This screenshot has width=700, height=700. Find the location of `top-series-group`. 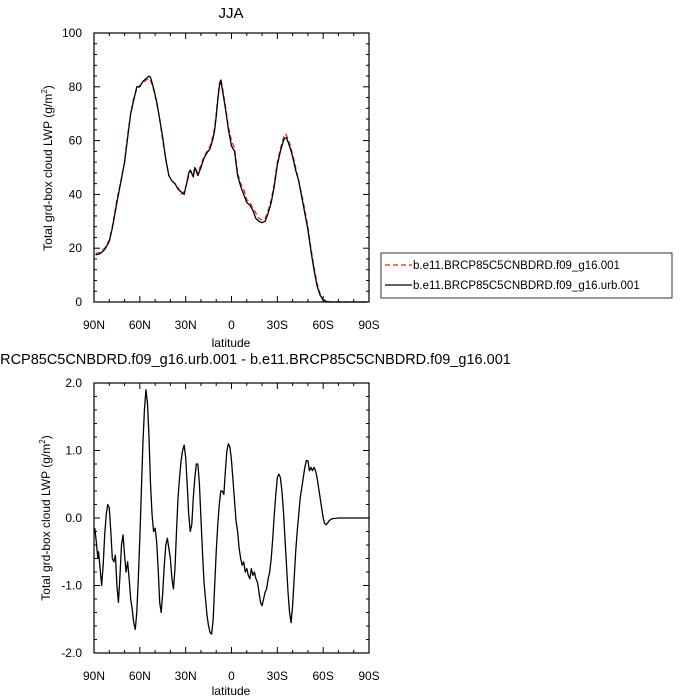

top-series-group is located at coordinates (231, 189).